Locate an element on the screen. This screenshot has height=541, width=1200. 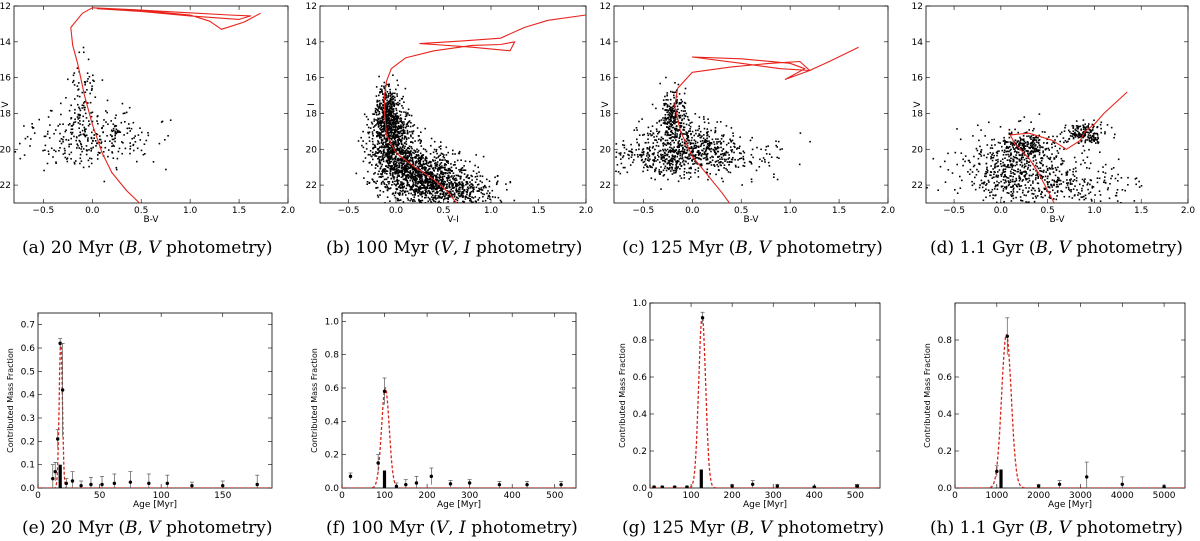
isochrone-line is located at coordinates (165, 105).